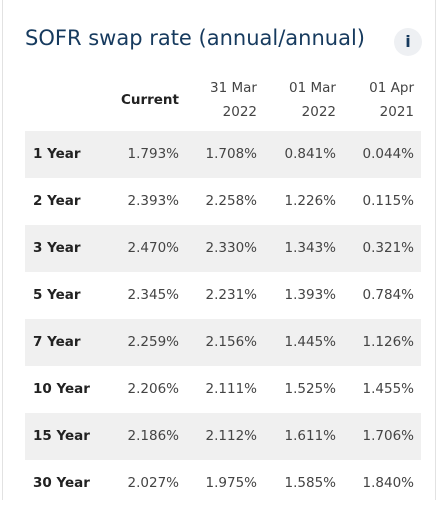  I want to click on column-header: 2021, so click(396, 112).